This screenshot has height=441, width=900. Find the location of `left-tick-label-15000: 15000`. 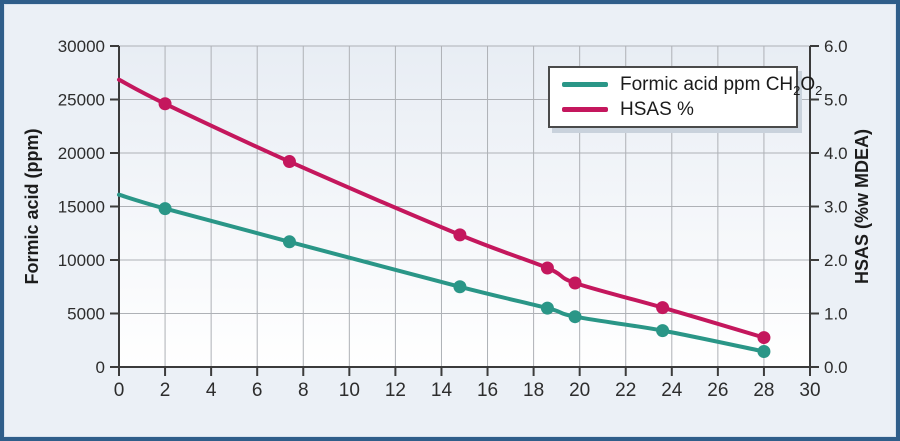

left-tick-label-15000: 15000 is located at coordinates (81, 207).